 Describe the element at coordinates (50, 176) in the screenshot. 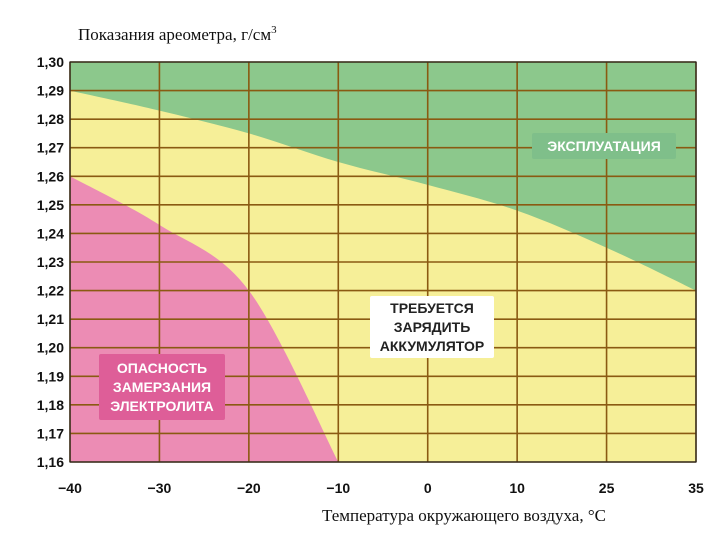

I see `y-tick-label: 1,26` at that location.